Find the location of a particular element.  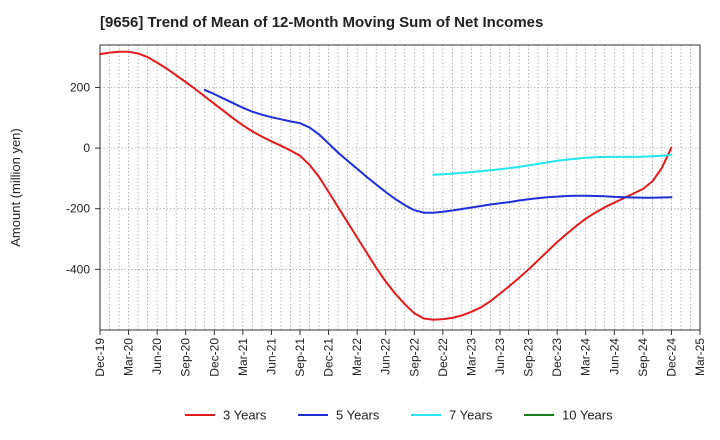

y-tick-label: 200 is located at coordinates (80, 87).